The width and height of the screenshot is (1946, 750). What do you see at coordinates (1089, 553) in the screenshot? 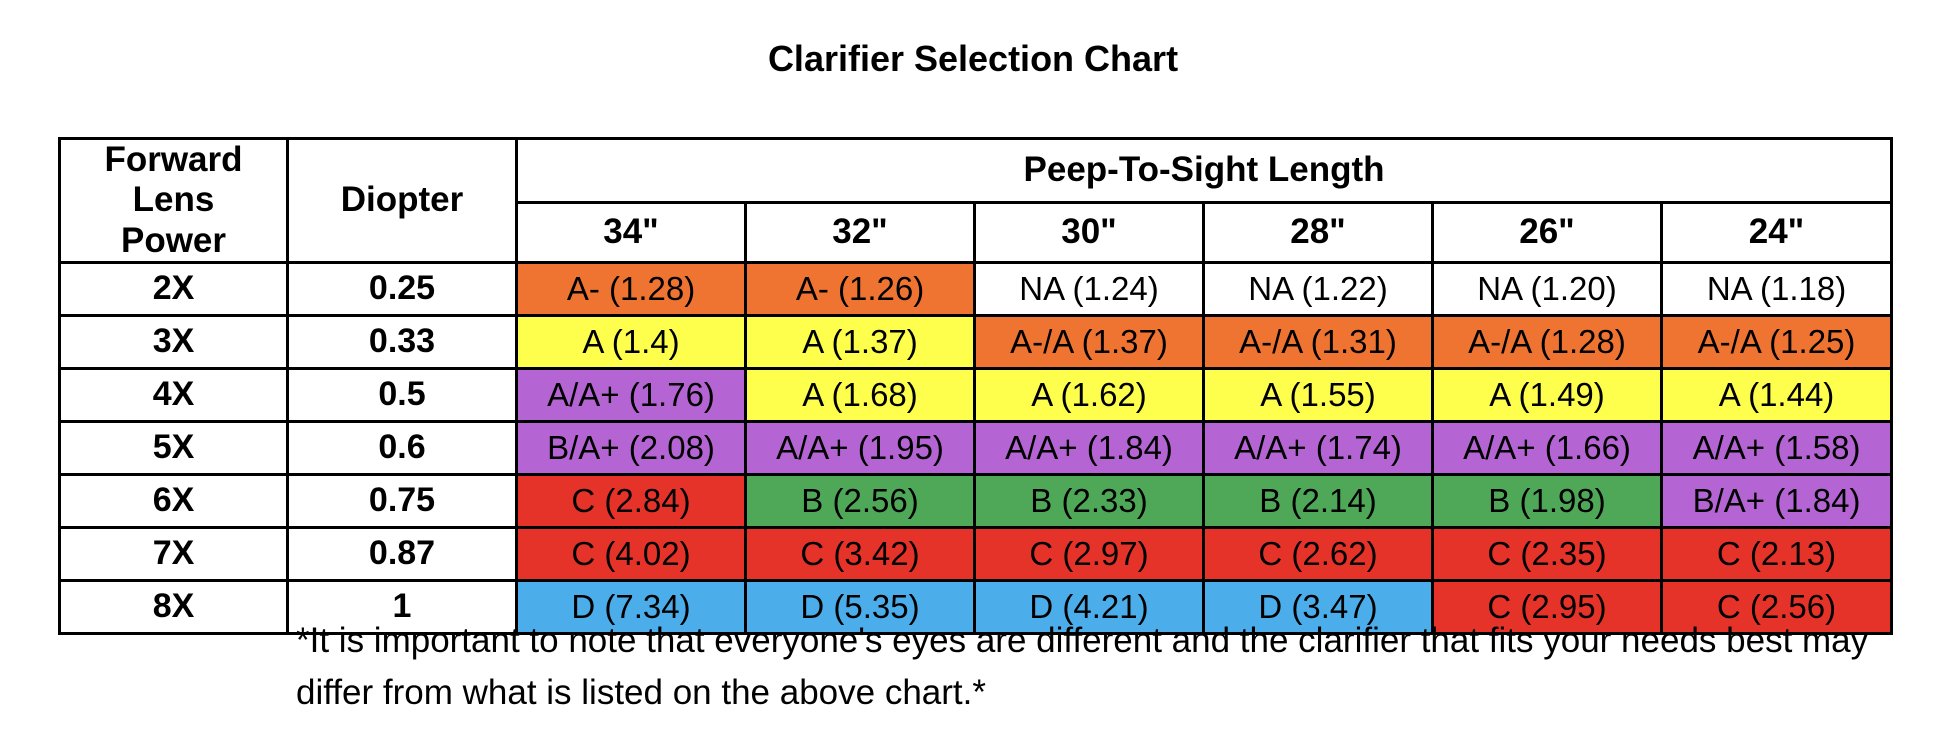
I see `clarifier-cell: C (2.97)` at bounding box center [1089, 553].